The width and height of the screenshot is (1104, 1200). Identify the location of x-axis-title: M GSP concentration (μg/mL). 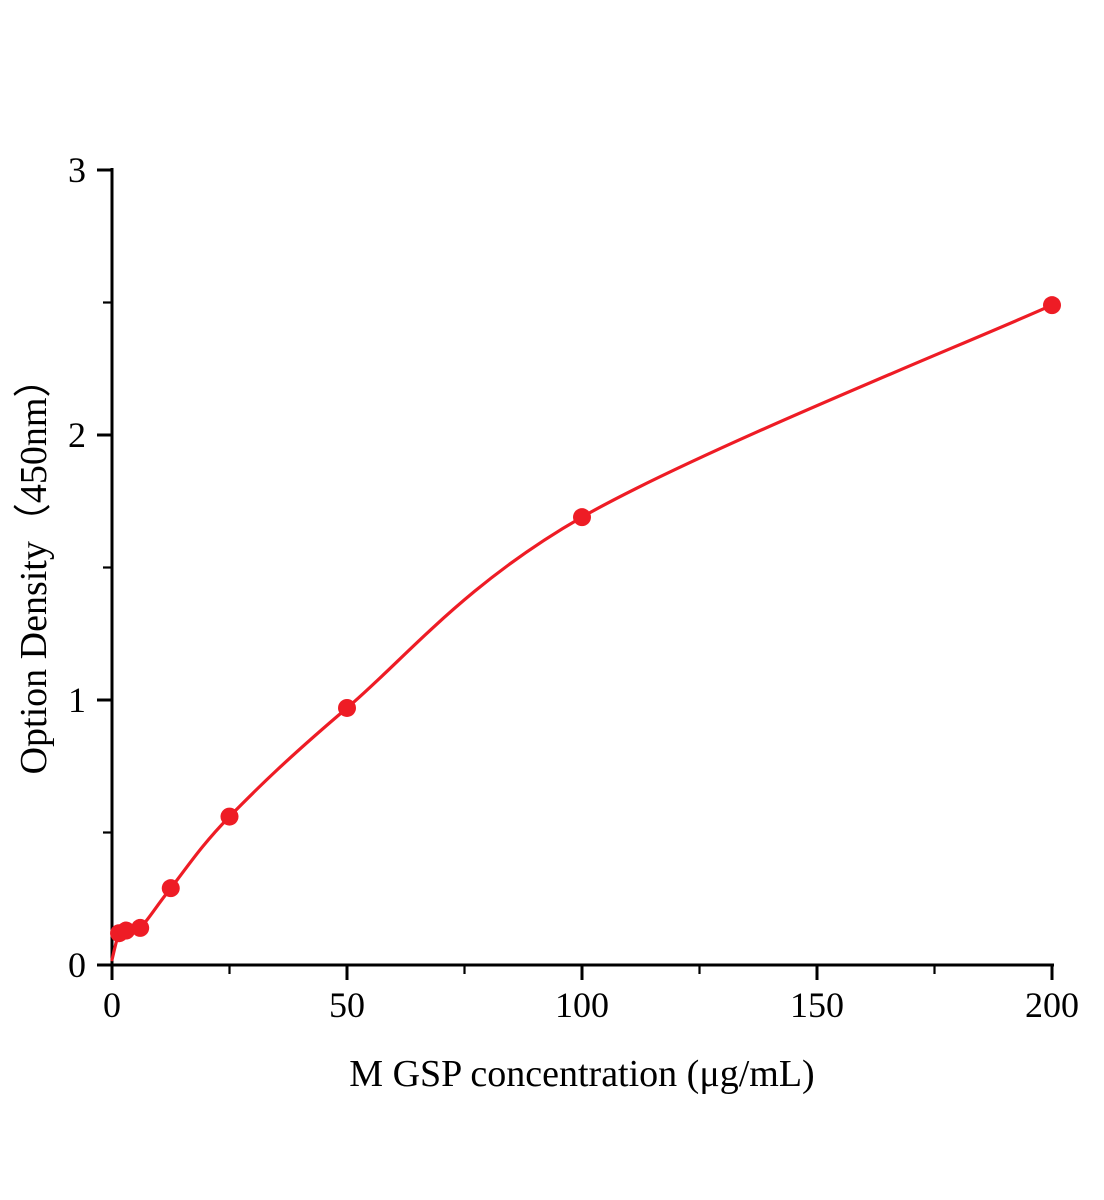
(581, 1074).